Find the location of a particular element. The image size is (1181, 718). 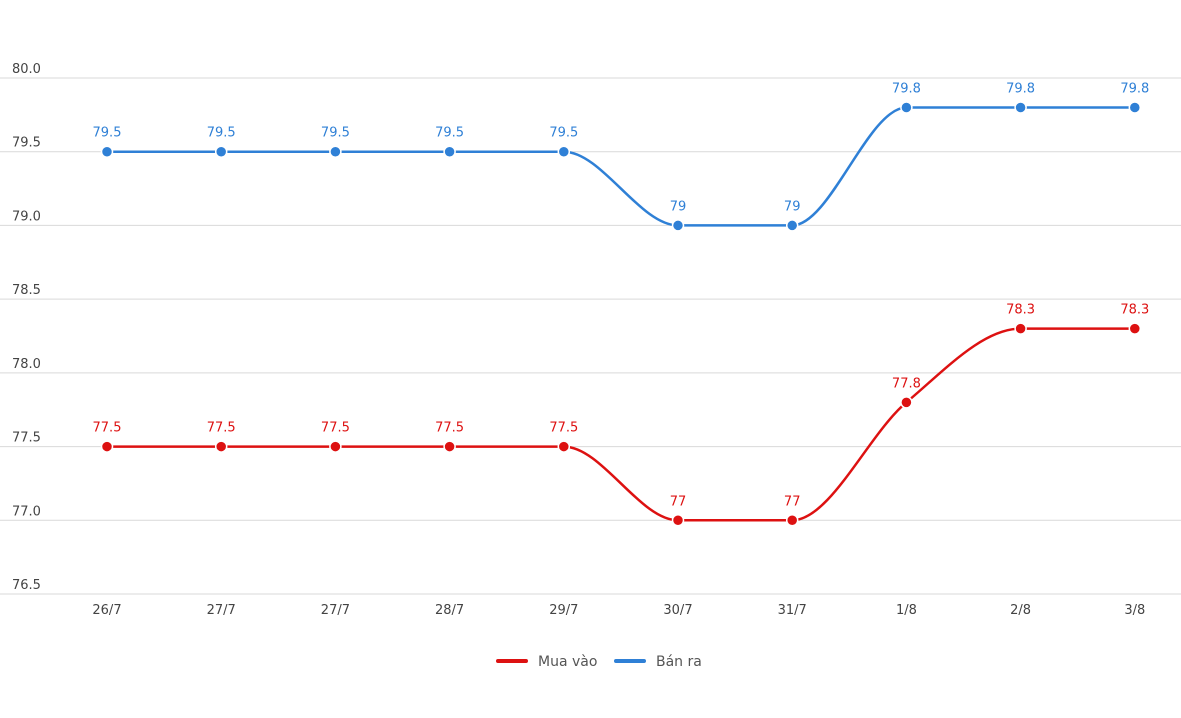

y-tick-label: 78.0 is located at coordinates (26, 364).